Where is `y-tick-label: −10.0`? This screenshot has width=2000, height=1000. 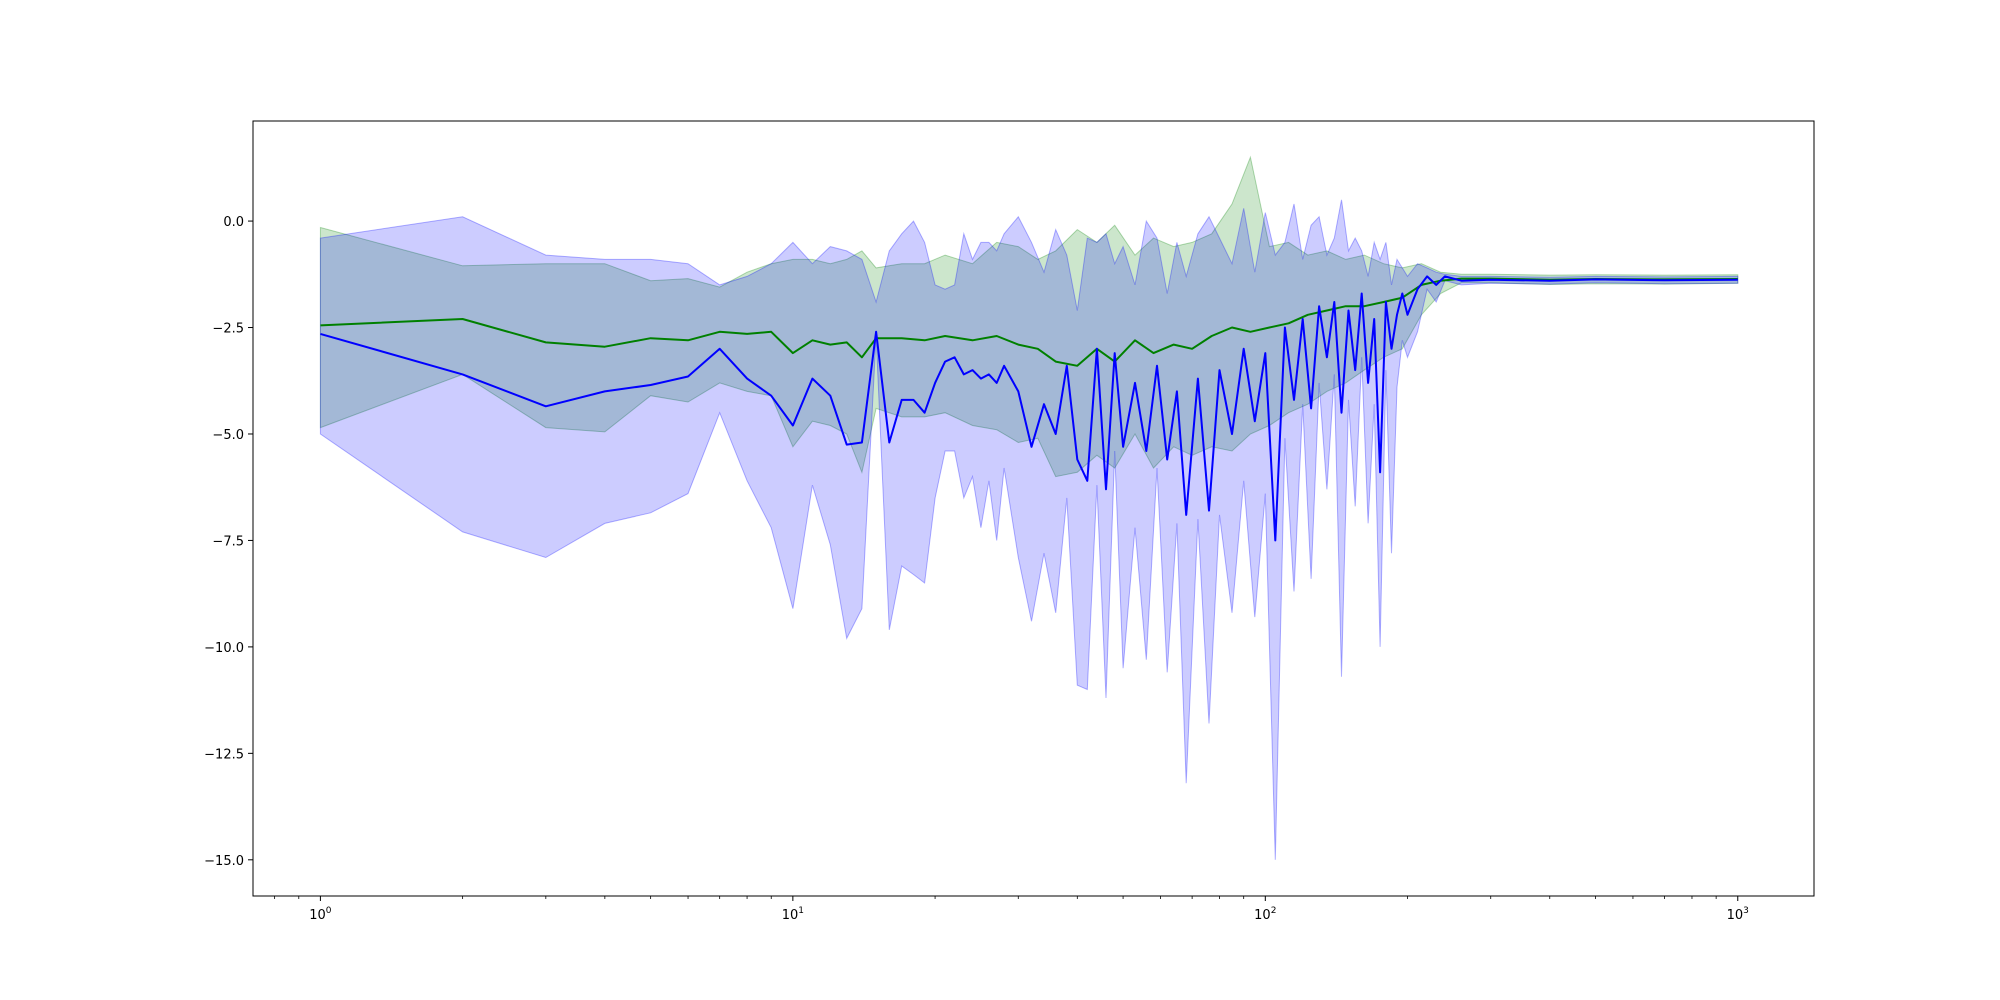 y-tick-label: −10.0 is located at coordinates (224, 648).